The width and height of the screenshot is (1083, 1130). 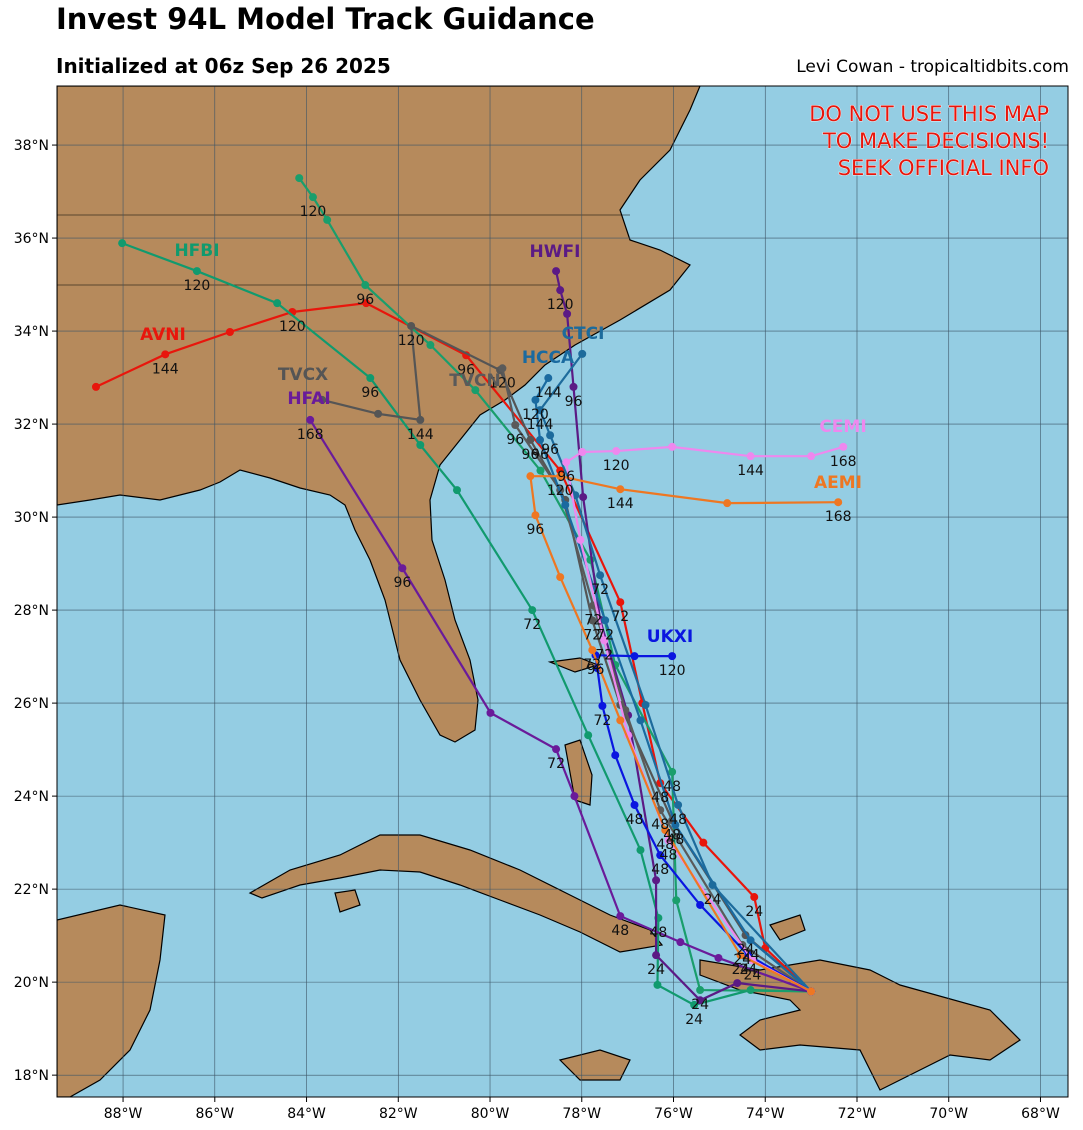 I want to click on cuba, so click(x=456, y=893).